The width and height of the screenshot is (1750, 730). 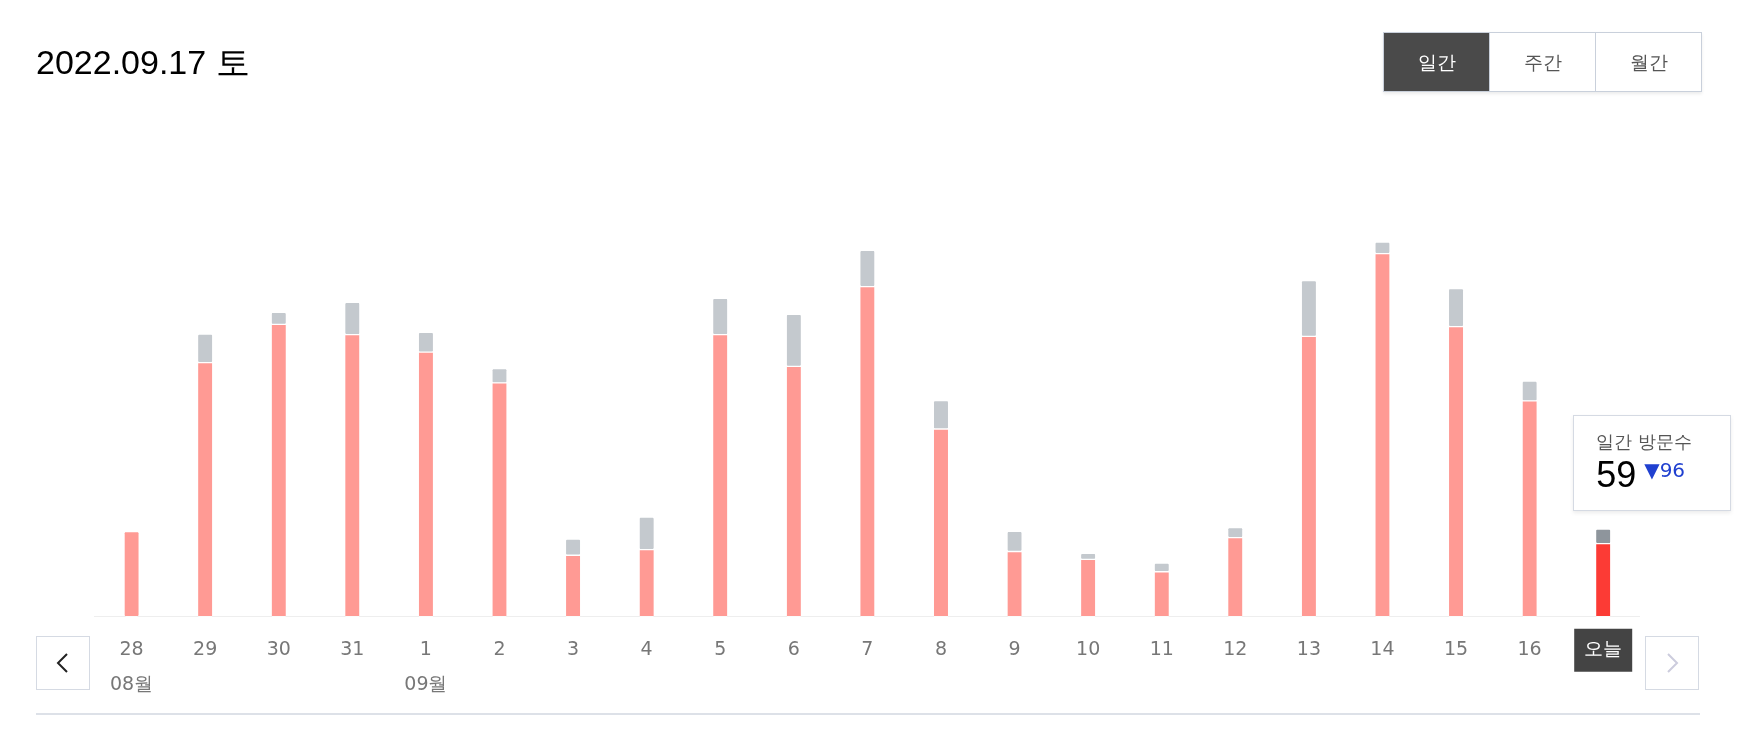 What do you see at coordinates (1665, 470) in the screenshot?
I see `text: ▼96` at bounding box center [1665, 470].